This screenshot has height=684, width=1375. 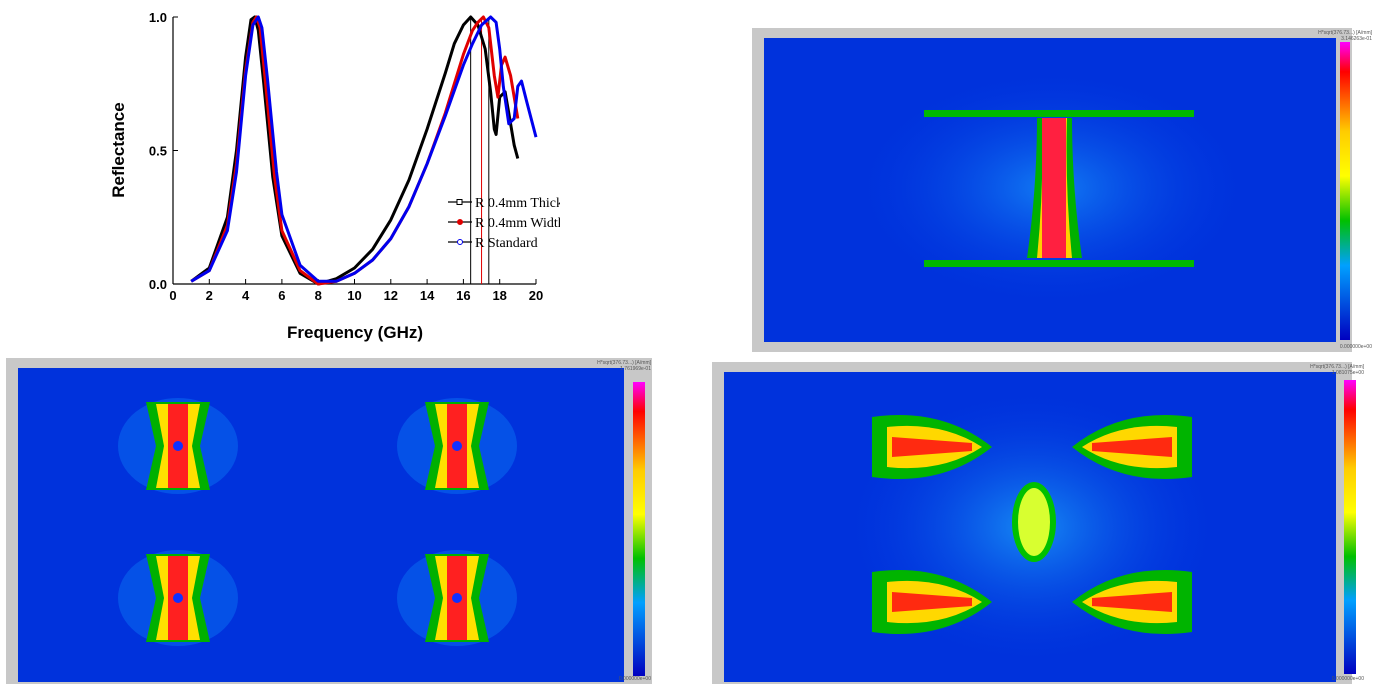 What do you see at coordinates (318, 295) in the screenshot?
I see `x-tick-label: 8` at bounding box center [318, 295].